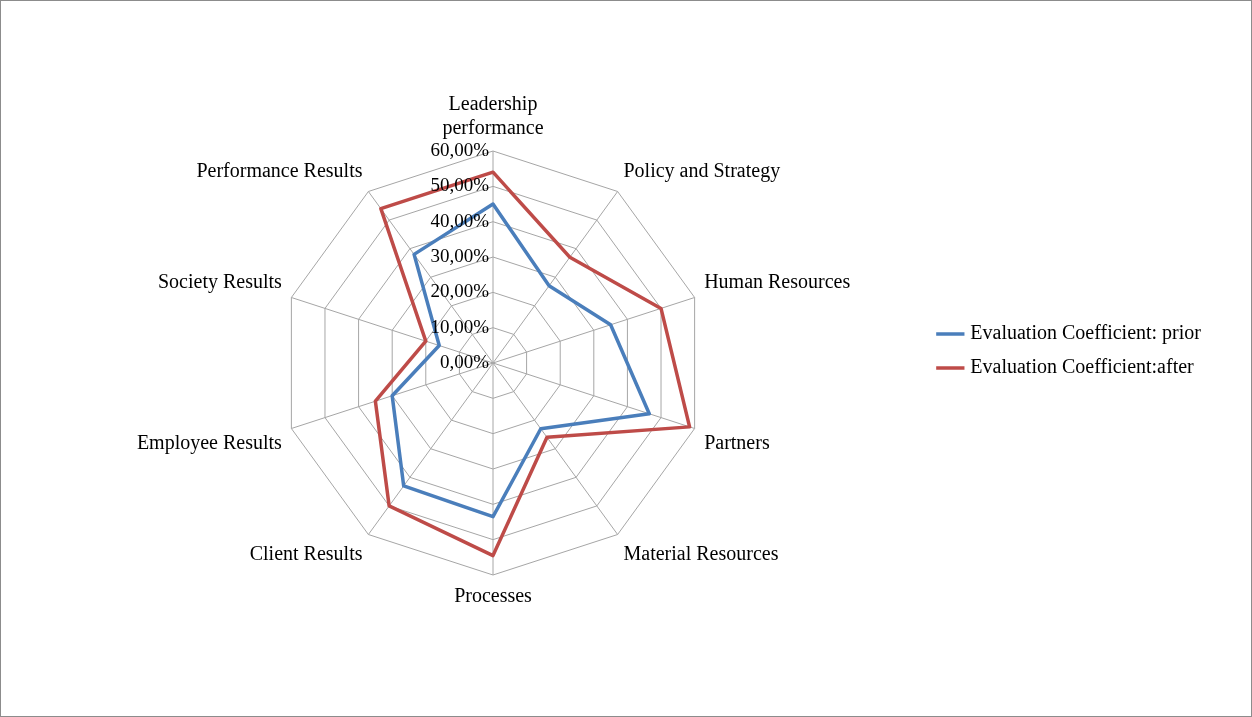 The image size is (1252, 717). What do you see at coordinates (460, 149) in the screenshot?
I see `y-tick-label: 60,00%` at bounding box center [460, 149].